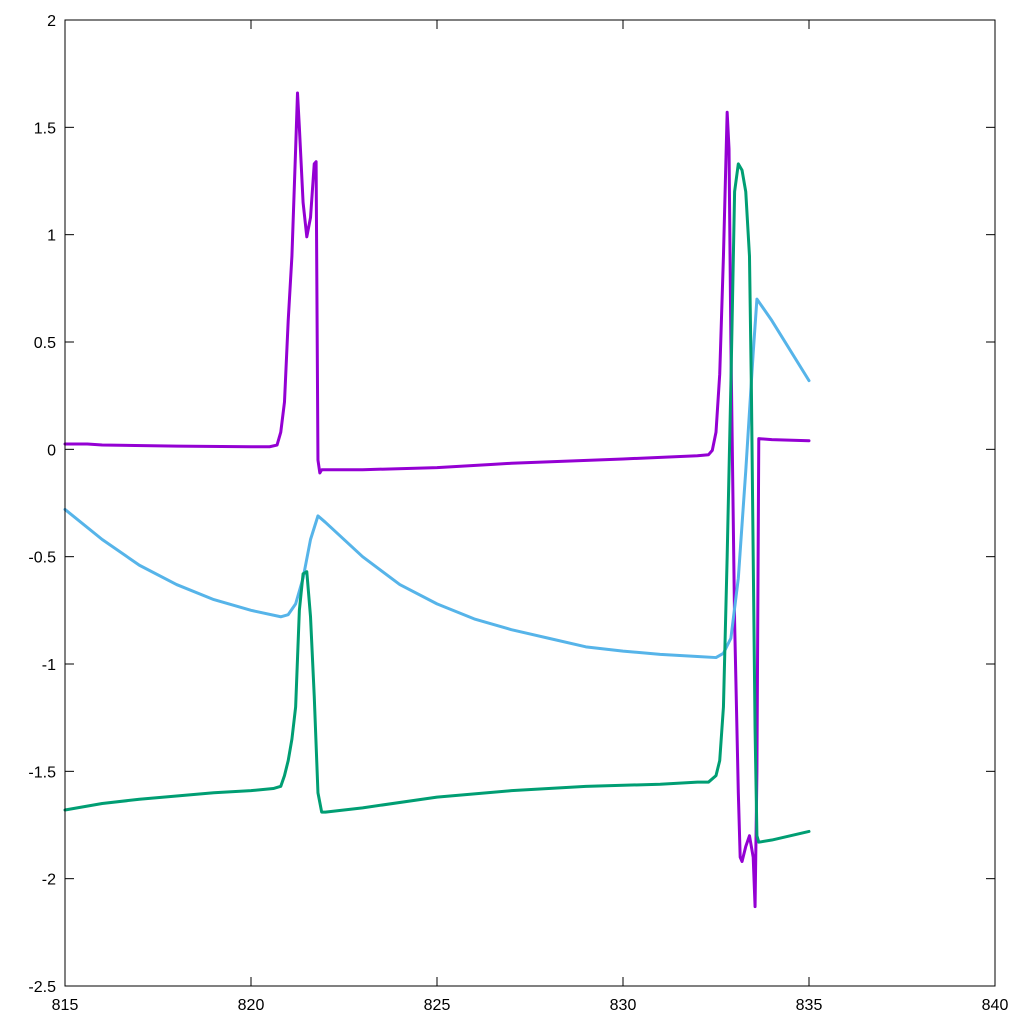  Describe the element at coordinates (45, 128) in the screenshot. I see `y-tick-label: 1.5` at that location.